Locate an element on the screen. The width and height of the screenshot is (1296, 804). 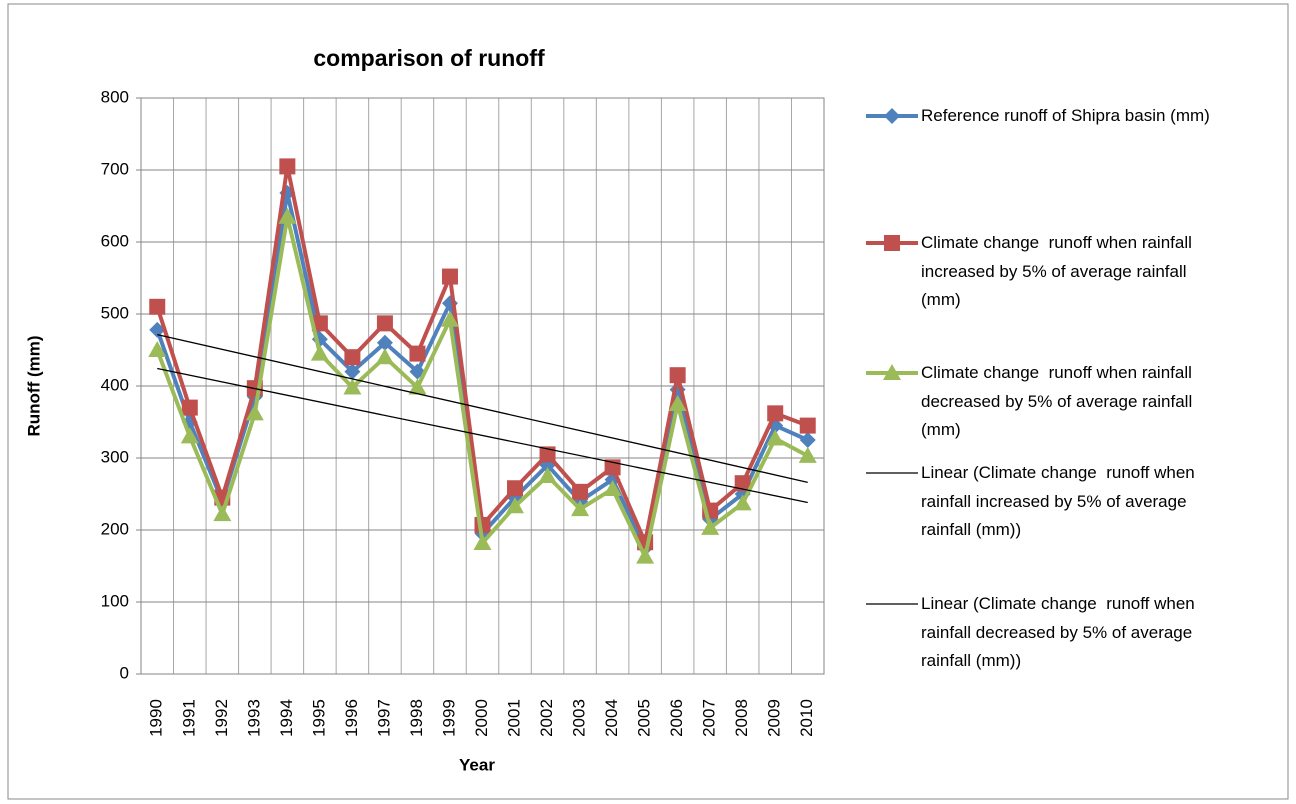
y-axis-title: Runoff (mm) is located at coordinates (33, 385).